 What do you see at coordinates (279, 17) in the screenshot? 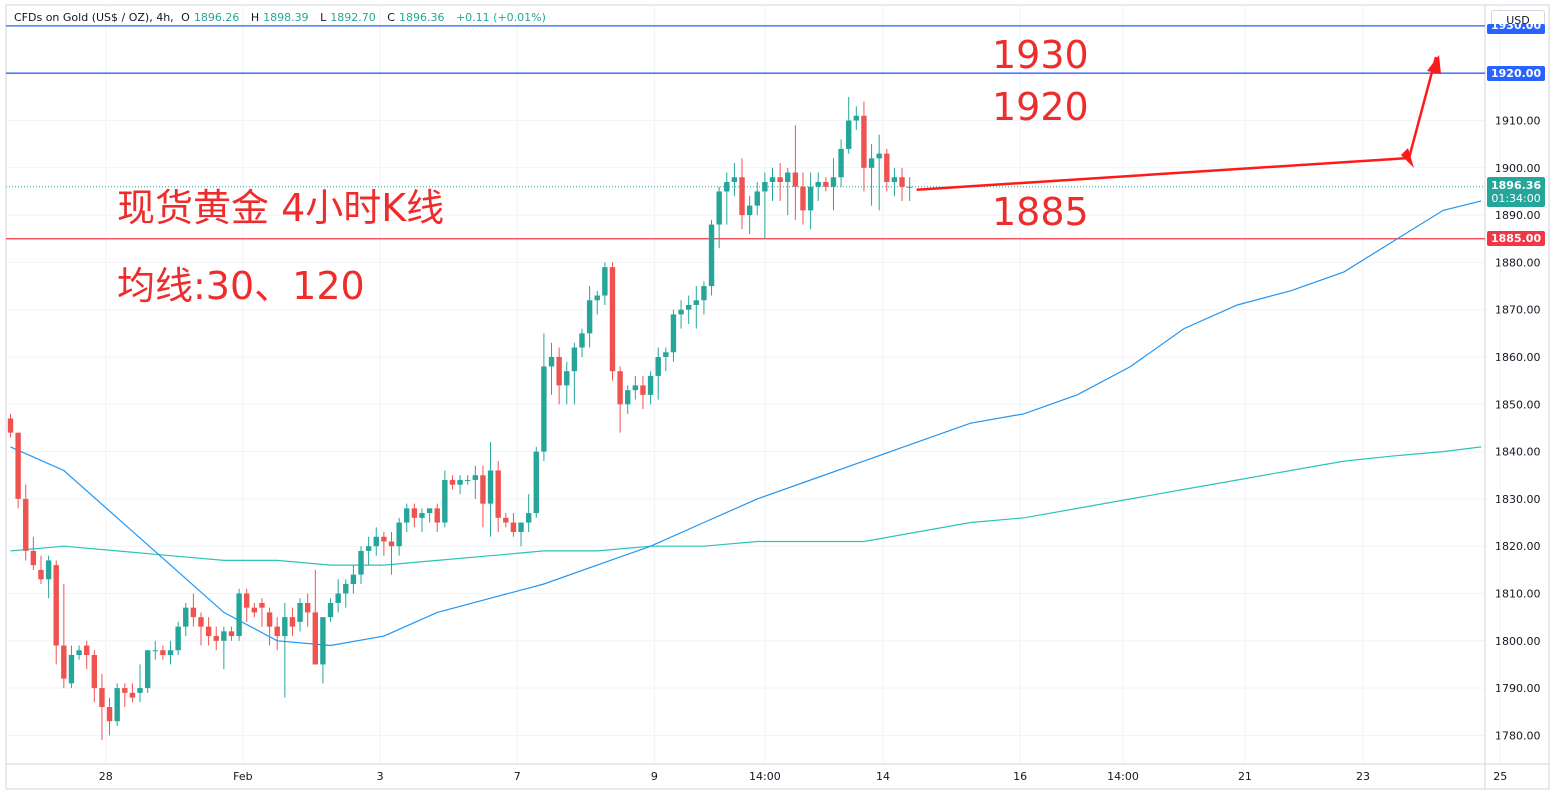
I see `ohlc-high: H 1898.39` at bounding box center [279, 17].